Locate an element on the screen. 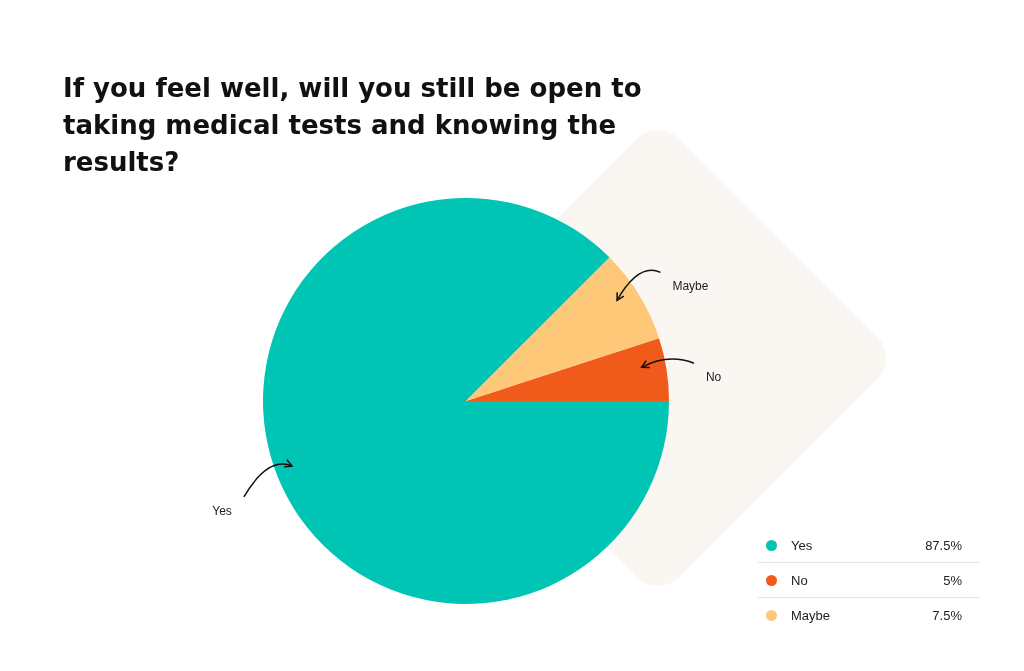 The image size is (1024, 671). slice-label: No is located at coordinates (713, 377).